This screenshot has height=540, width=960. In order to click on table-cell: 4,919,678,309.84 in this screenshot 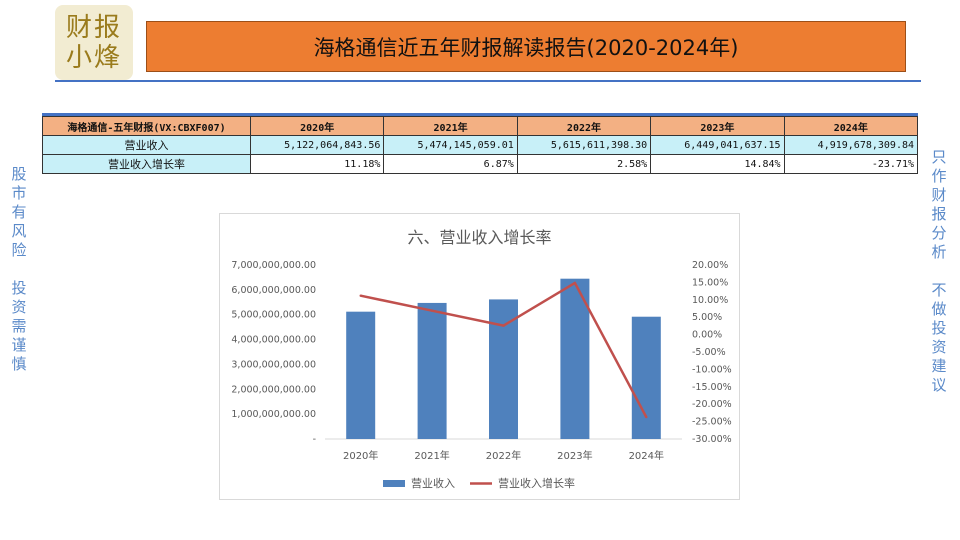, I will do `click(851, 145)`.